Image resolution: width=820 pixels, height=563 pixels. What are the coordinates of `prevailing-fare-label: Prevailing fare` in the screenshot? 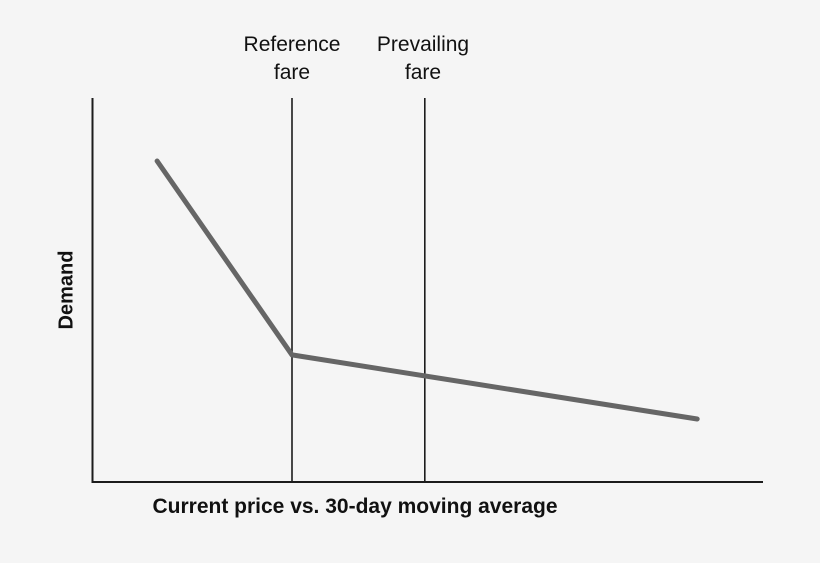 It's located at (423, 58).